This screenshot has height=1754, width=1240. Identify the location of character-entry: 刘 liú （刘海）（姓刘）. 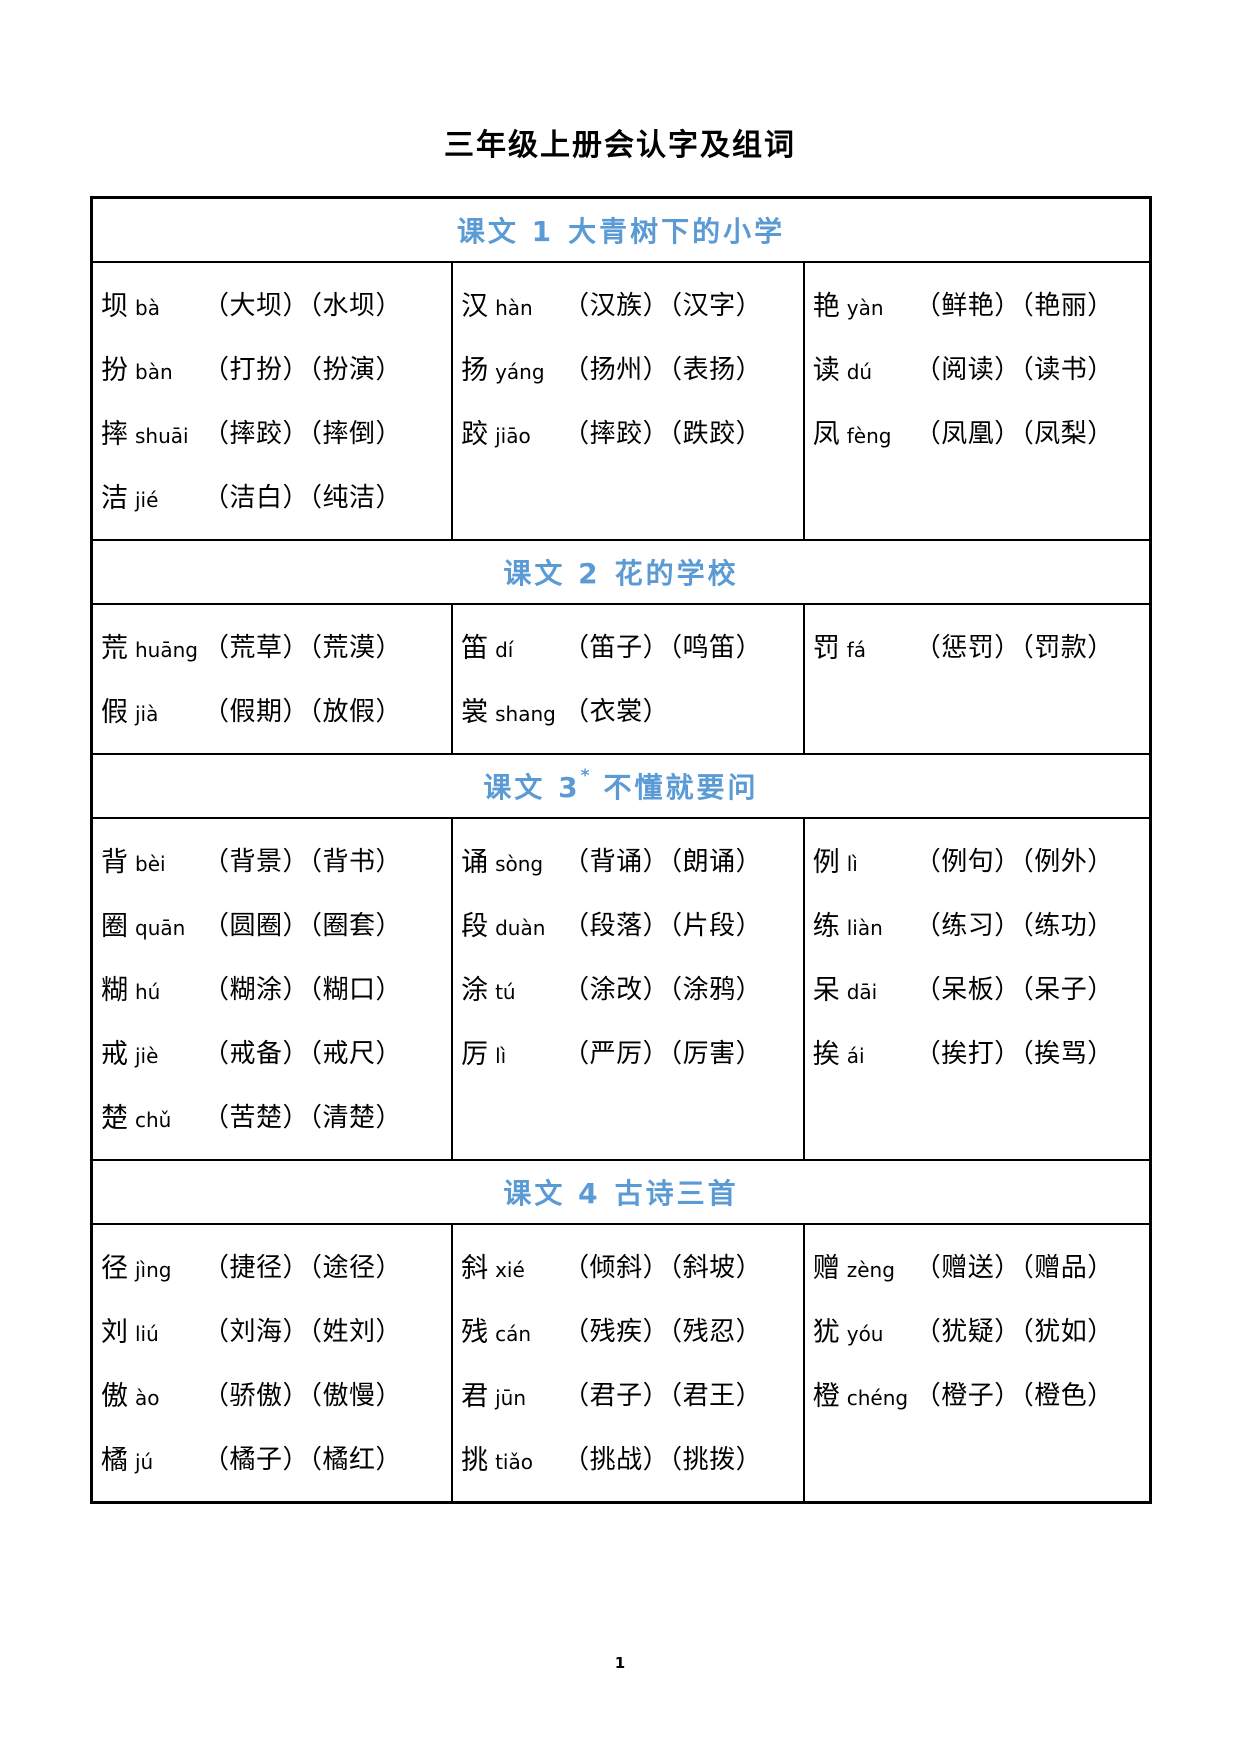
(273, 1329).